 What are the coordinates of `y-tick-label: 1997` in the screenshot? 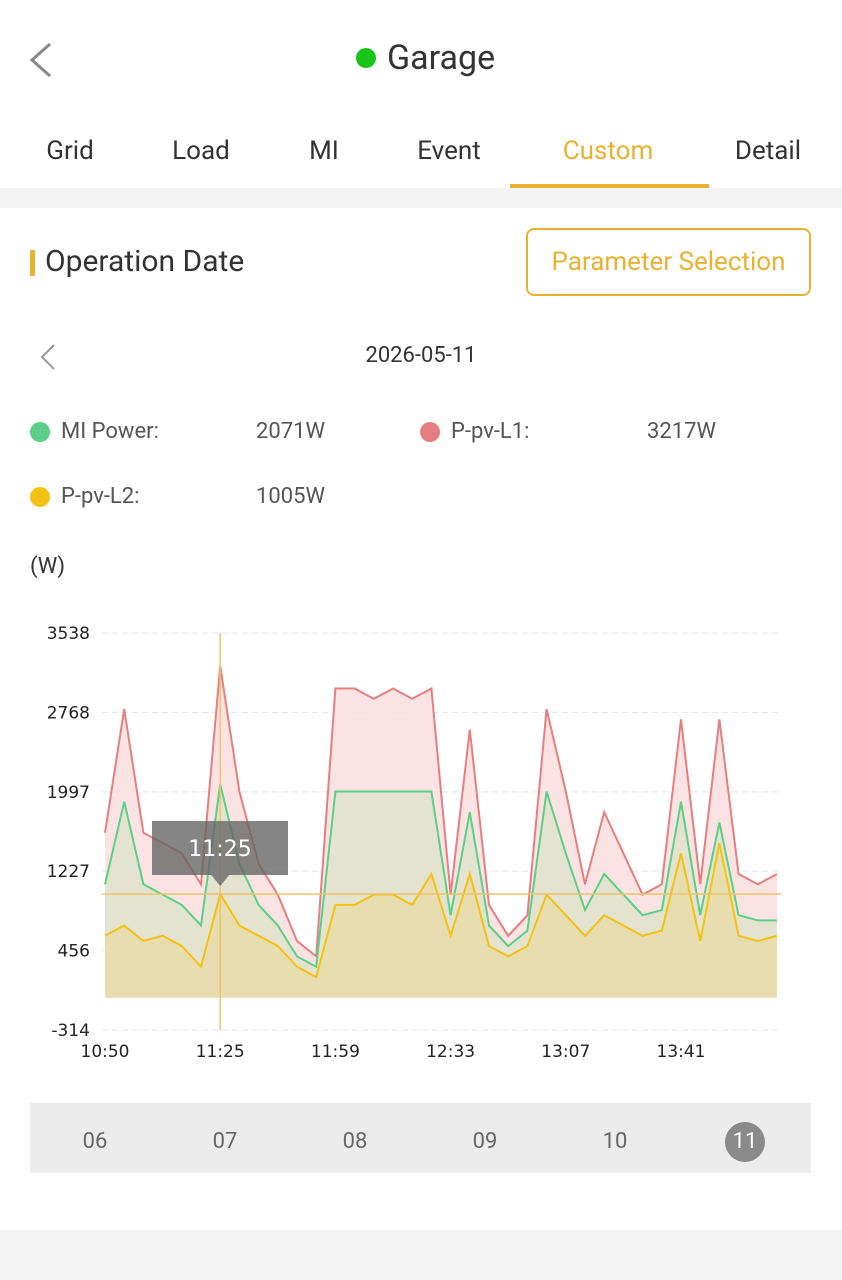 It's located at (68, 793).